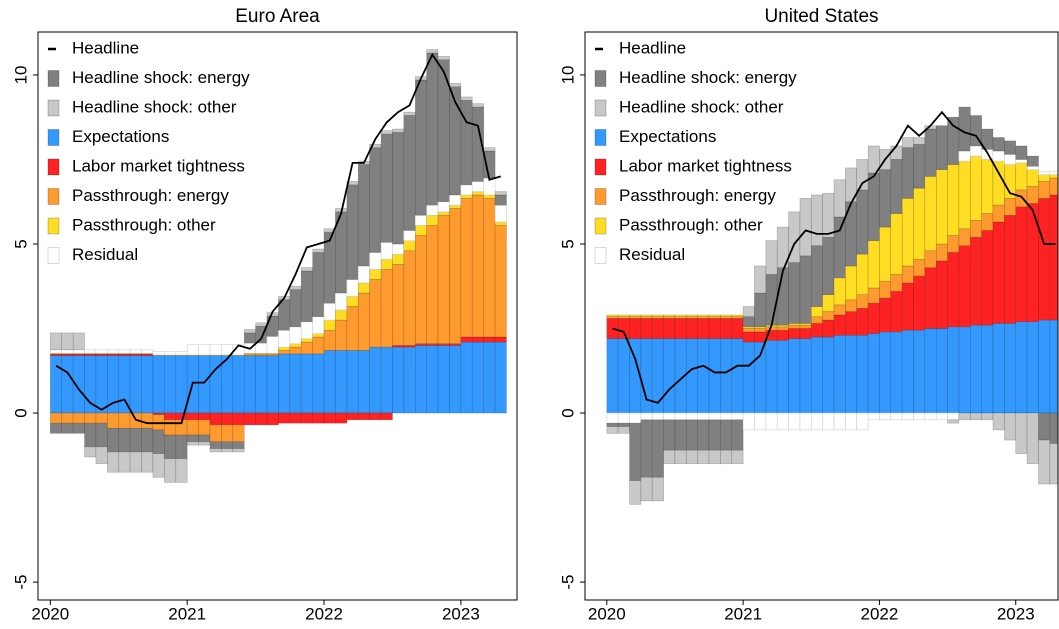 The width and height of the screenshot is (1059, 629). What do you see at coordinates (667, 136) in the screenshot?
I see `legend-label: Expectations` at bounding box center [667, 136].